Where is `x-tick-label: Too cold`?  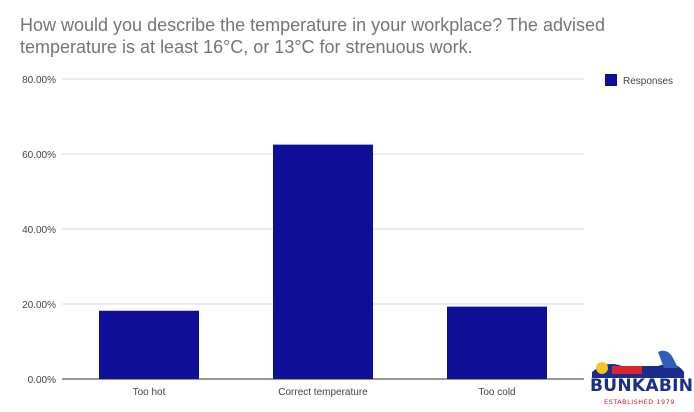 x-tick-label: Too cold is located at coordinates (496, 392).